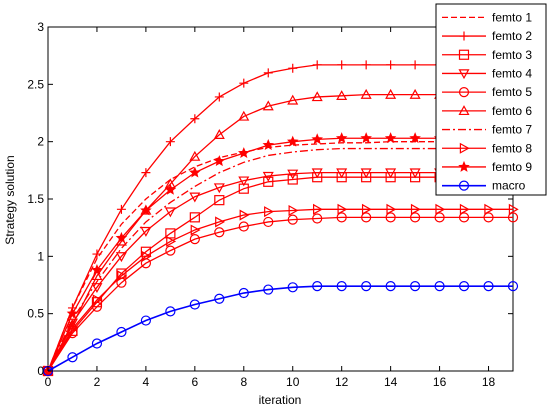 The height and width of the screenshot is (416, 550). Describe the element at coordinates (293, 382) in the screenshot. I see `x-tick-label: 10` at that location.